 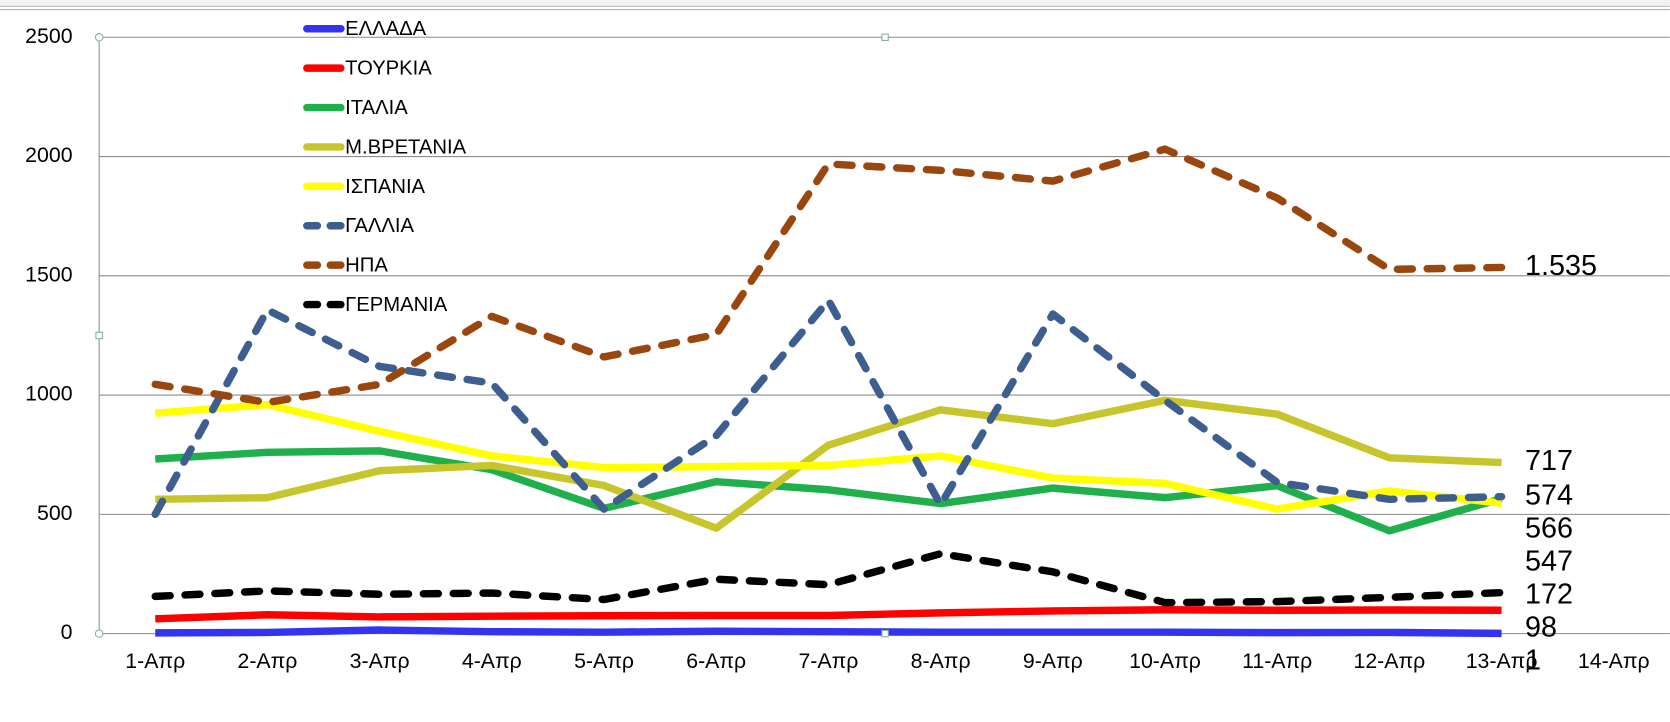 I want to click on legend-label: ΙΤΑΛΙΑ, so click(x=376, y=108).